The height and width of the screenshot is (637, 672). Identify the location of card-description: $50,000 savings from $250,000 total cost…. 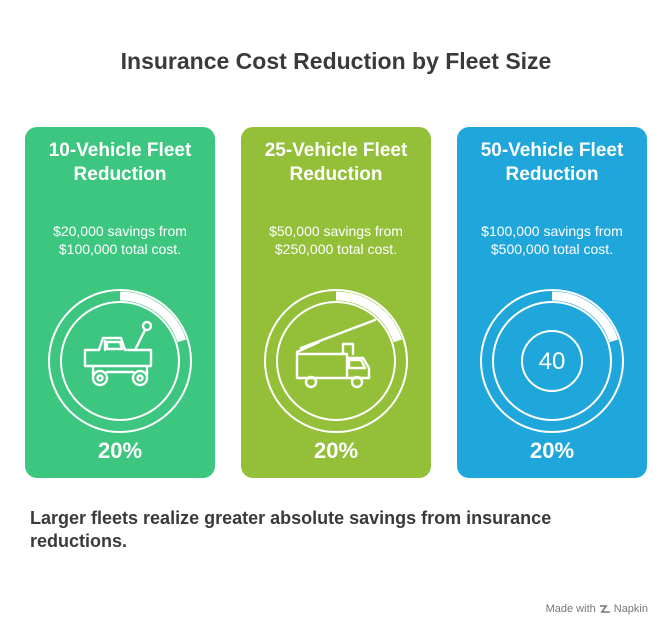
(336, 240).